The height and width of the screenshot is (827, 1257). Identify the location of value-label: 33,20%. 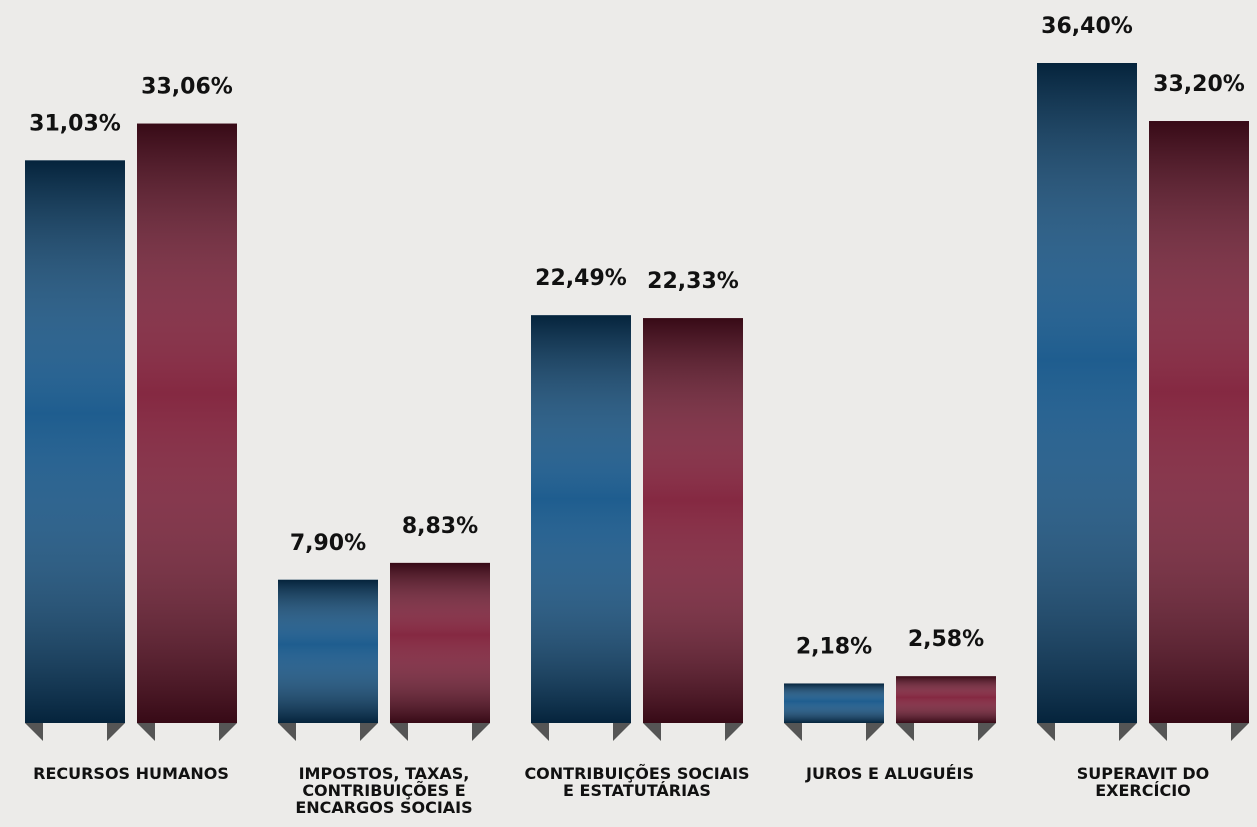
(1199, 84).